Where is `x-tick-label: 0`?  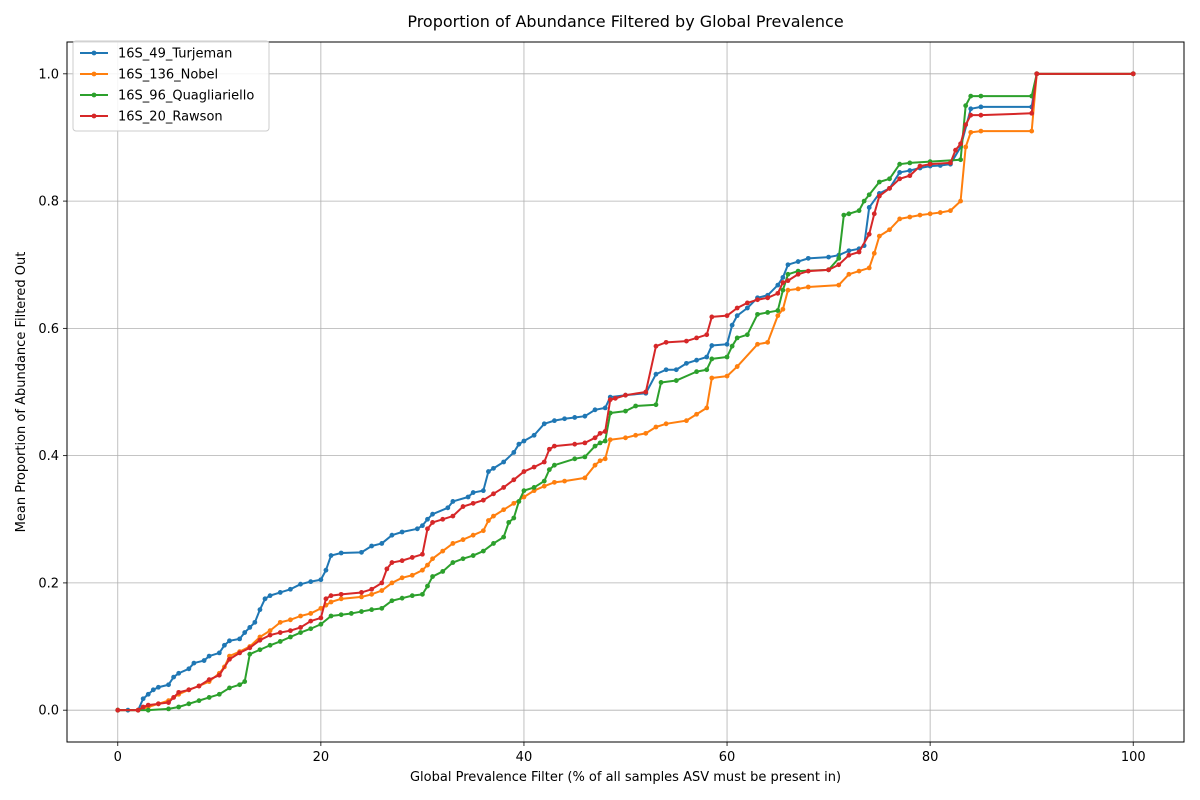 x-tick-label: 0 is located at coordinates (118, 757).